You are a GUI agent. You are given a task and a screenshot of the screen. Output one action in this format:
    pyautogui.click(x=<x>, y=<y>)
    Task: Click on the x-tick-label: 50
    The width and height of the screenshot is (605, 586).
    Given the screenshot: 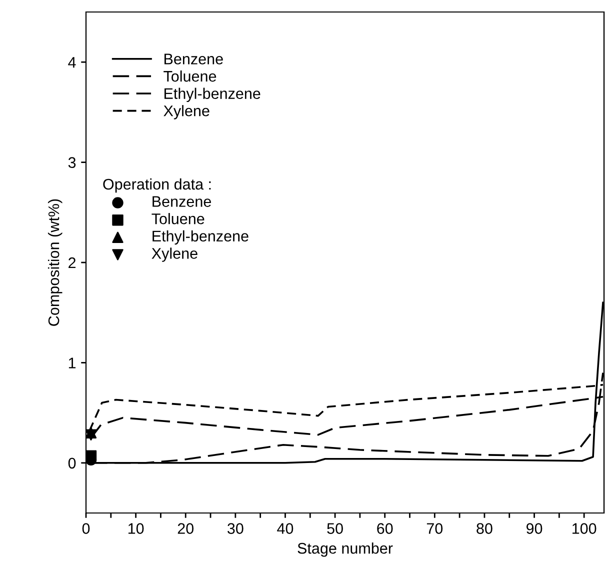 What is the action you would take?
    pyautogui.click(x=335, y=528)
    